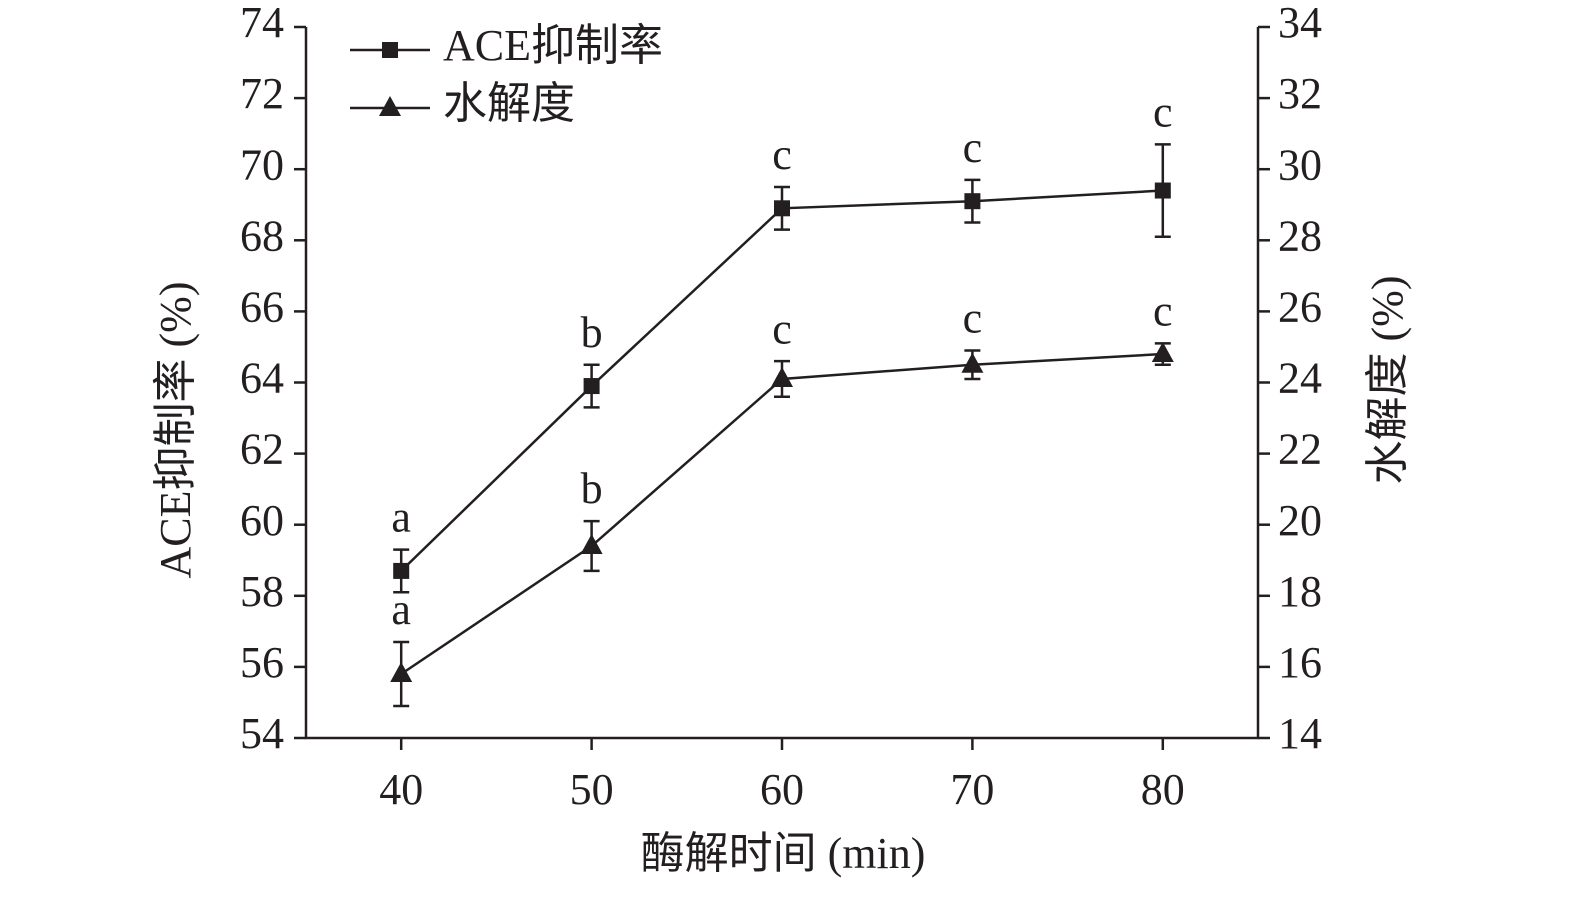 The height and width of the screenshot is (898, 1575). What do you see at coordinates (1300, 591) in the screenshot?
I see `y2-tick-label: 18` at bounding box center [1300, 591].